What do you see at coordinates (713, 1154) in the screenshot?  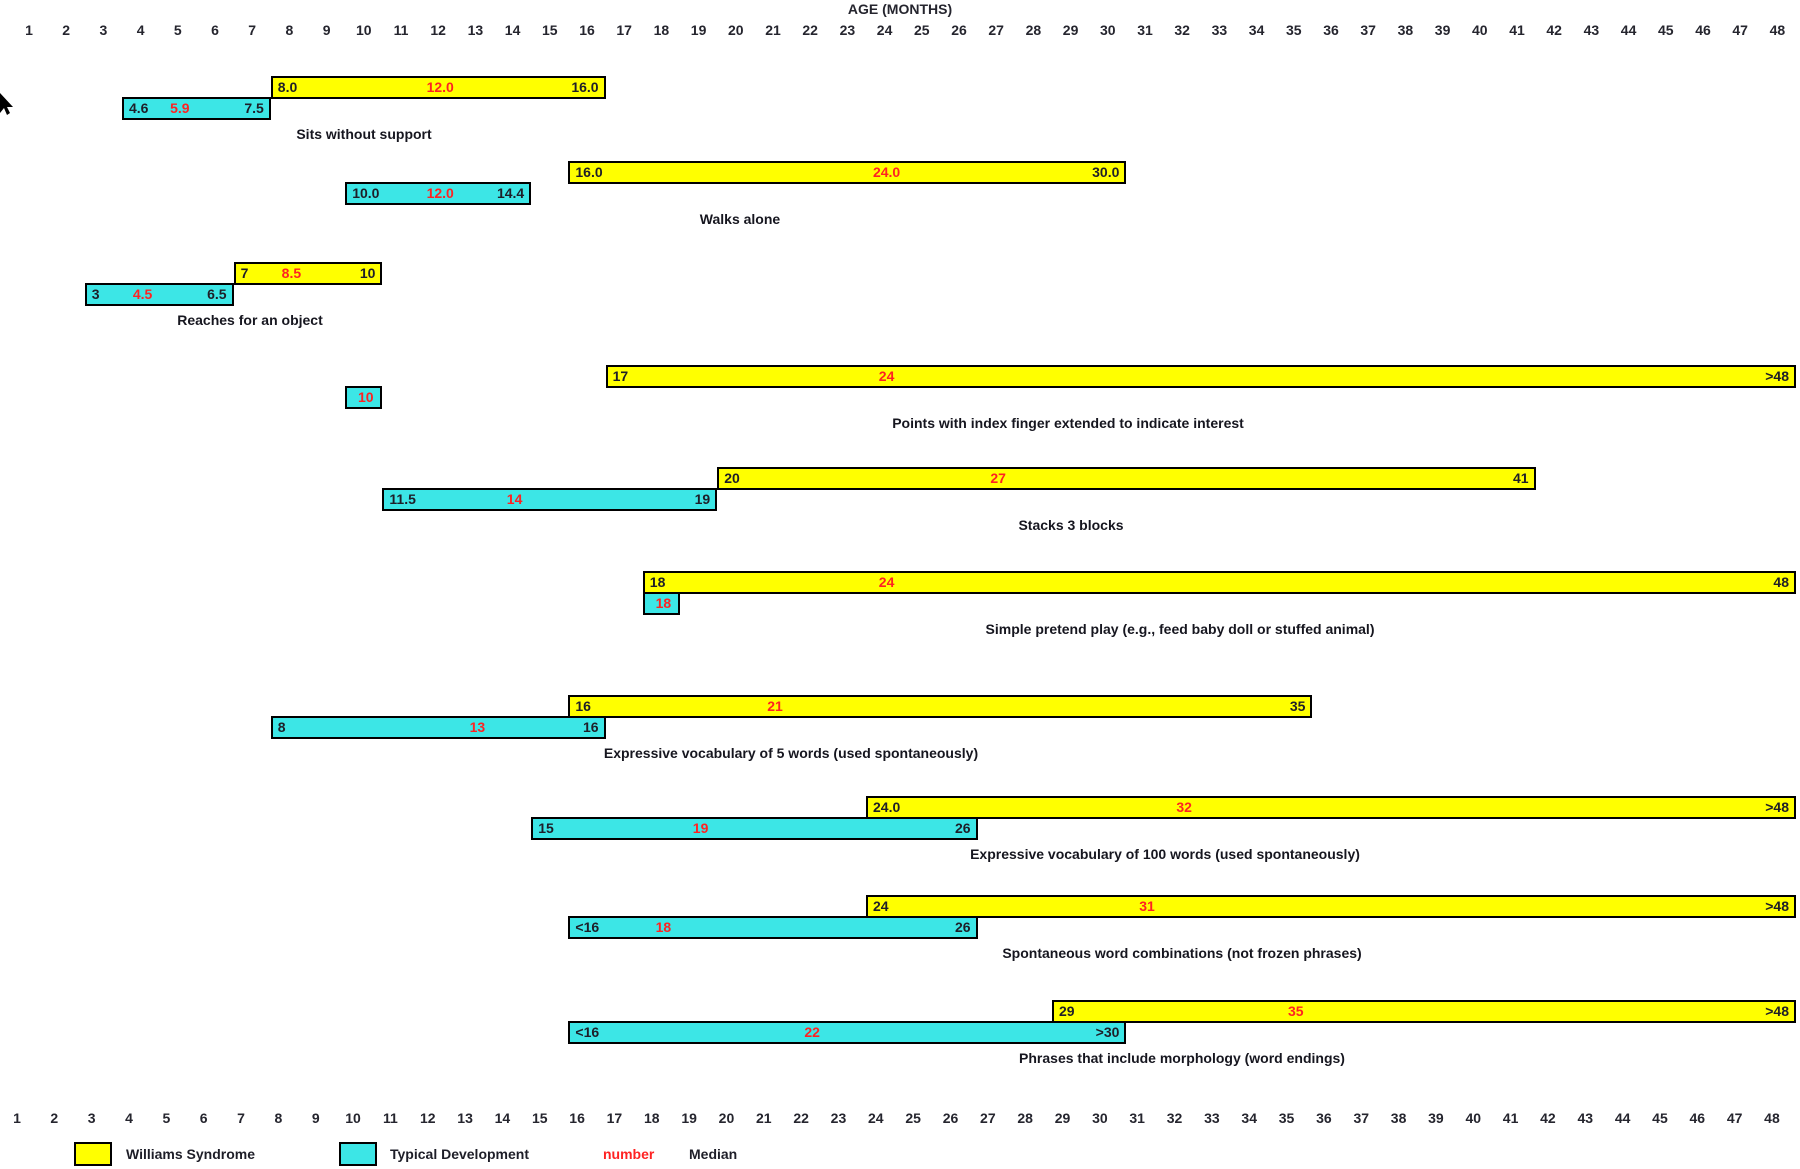 I see `legend-median-label: Median` at bounding box center [713, 1154].